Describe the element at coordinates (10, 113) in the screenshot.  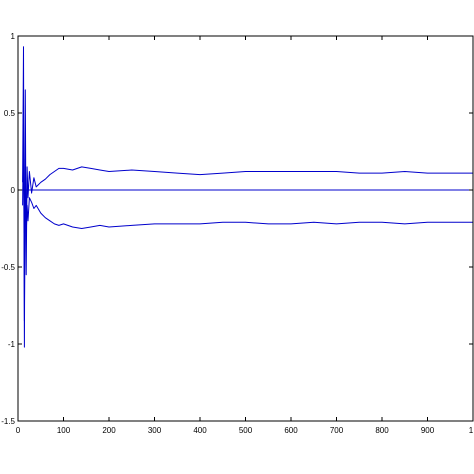
I see `y-tick-label: 0.5` at that location.